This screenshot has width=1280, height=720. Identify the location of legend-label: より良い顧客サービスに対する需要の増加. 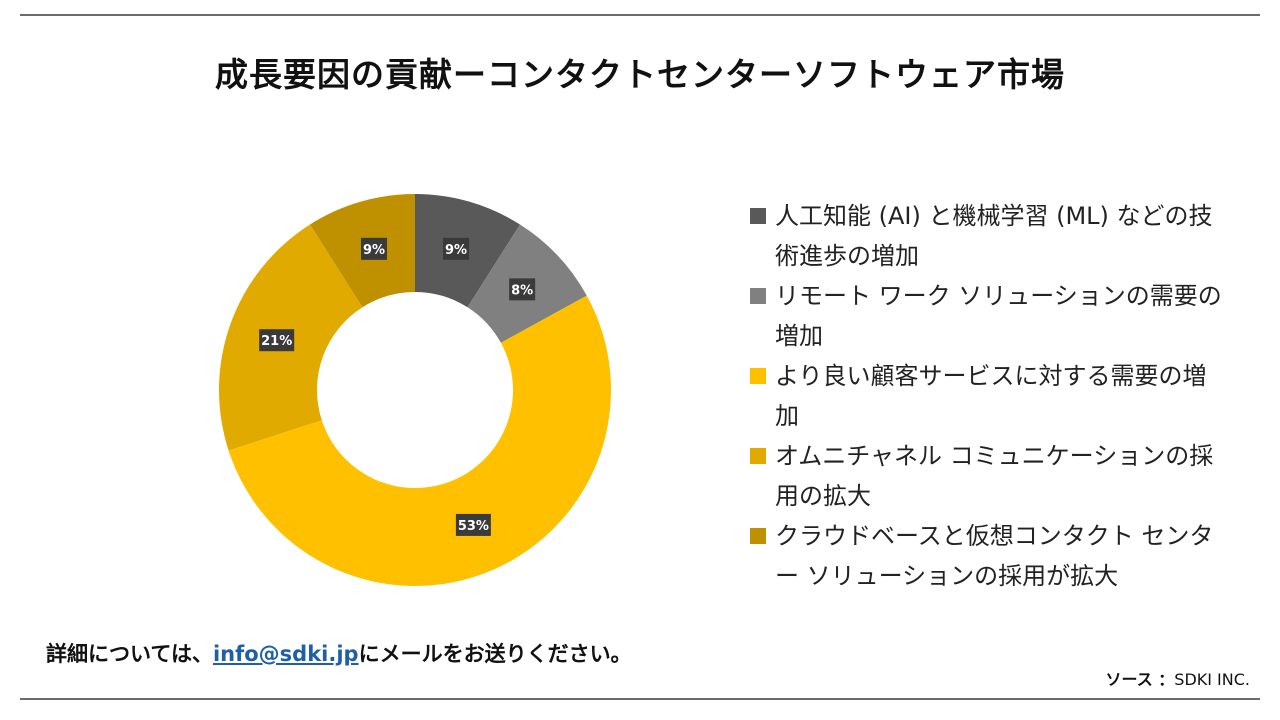
(991, 396).